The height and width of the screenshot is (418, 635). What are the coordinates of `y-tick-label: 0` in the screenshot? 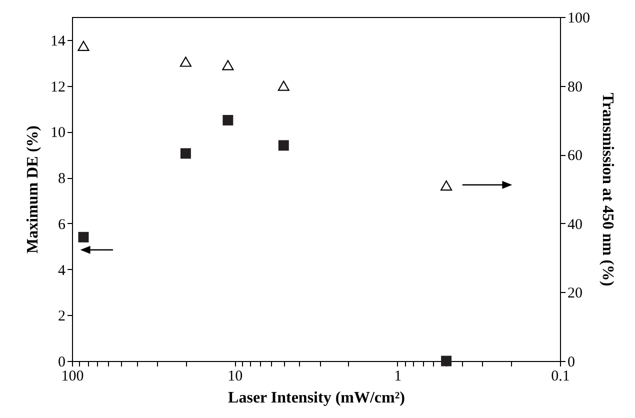 It's located at (62, 362).